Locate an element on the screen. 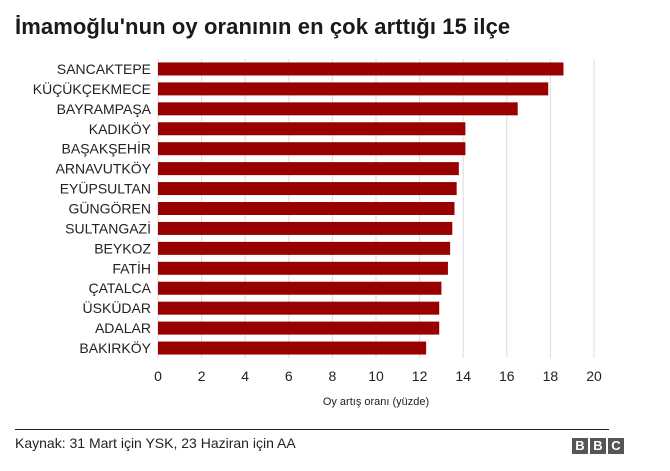 Image resolution: width=670 pixels, height=471 pixels. category-label: KÜÇÜKÇEKMECE is located at coordinates (92, 88).